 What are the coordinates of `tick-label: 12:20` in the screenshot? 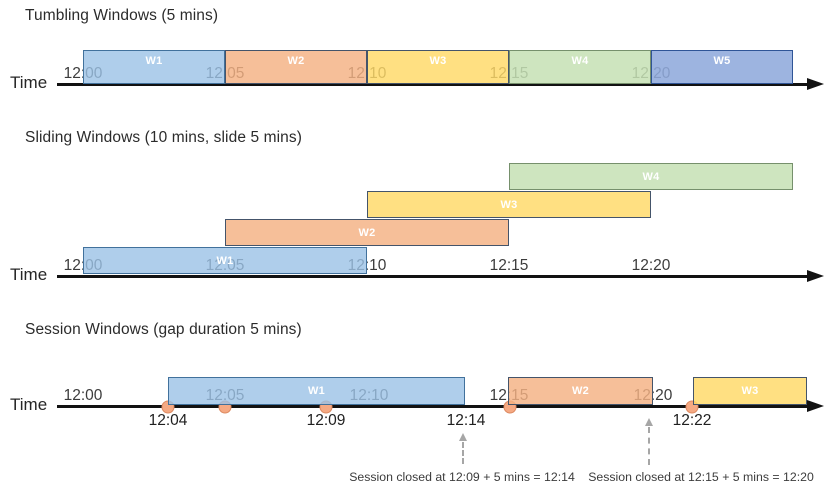 It's located at (651, 265).